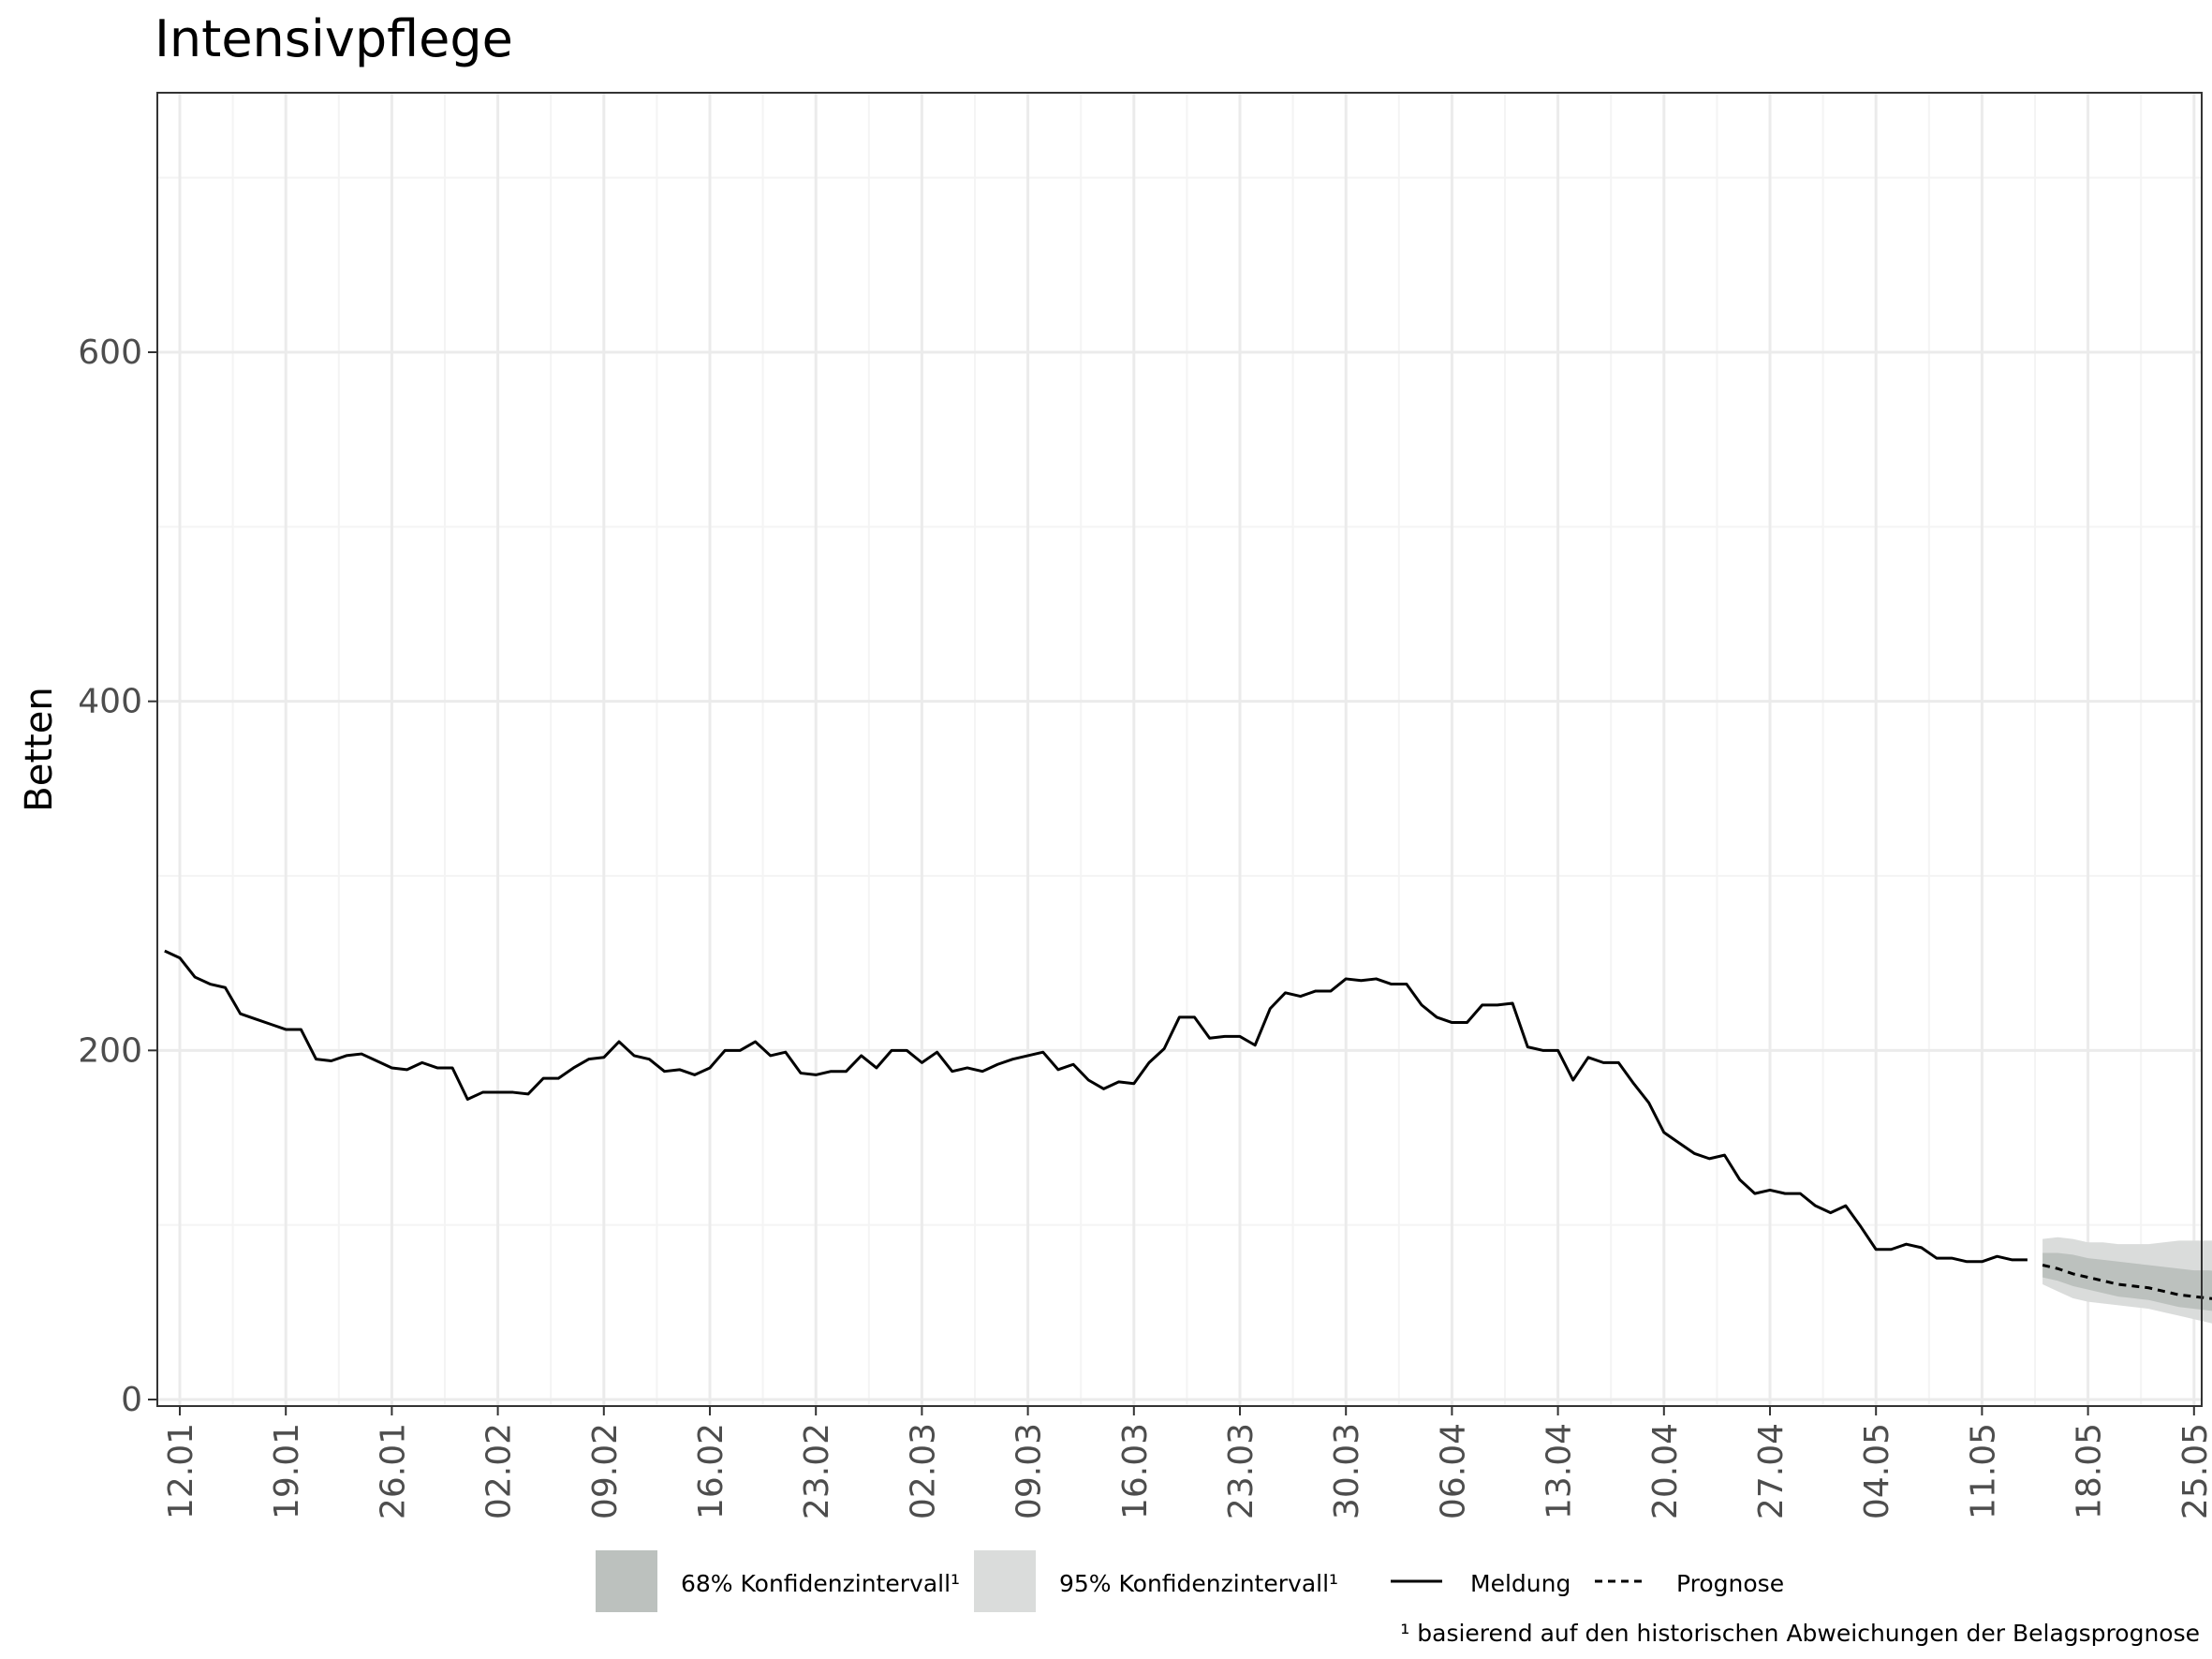 Image resolution: width=2212 pixels, height=1659 pixels. I want to click on legend-label-prognose: Prognose, so click(1730, 1583).